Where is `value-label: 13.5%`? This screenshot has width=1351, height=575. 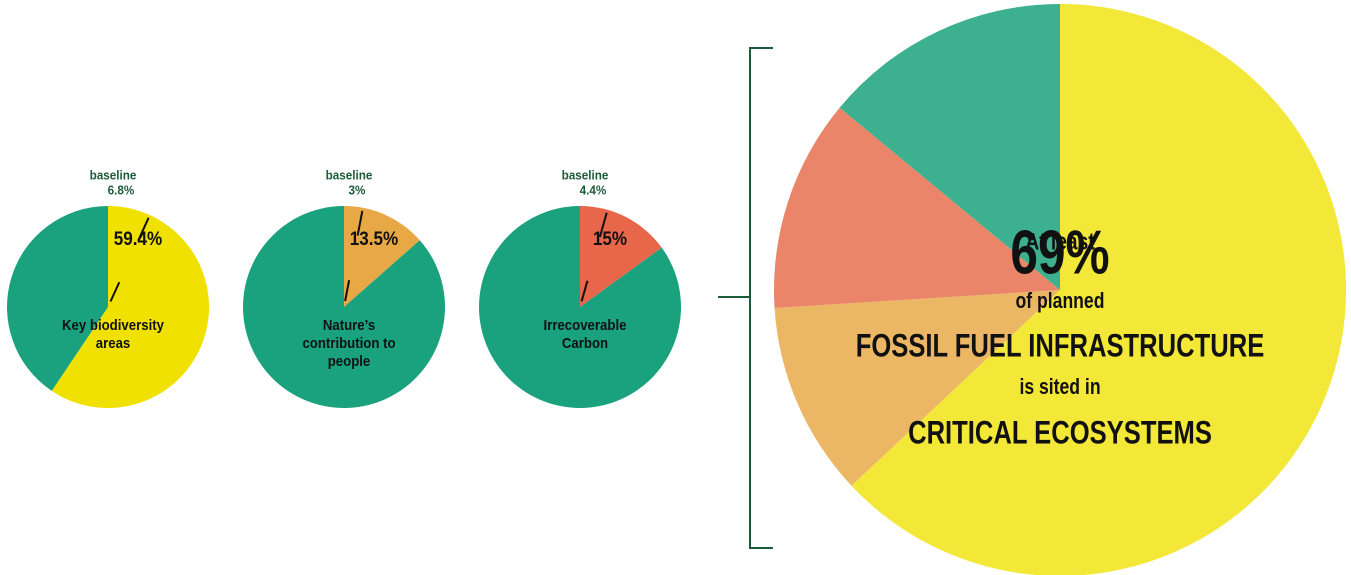
value-label: 13.5% is located at coordinates (374, 238).